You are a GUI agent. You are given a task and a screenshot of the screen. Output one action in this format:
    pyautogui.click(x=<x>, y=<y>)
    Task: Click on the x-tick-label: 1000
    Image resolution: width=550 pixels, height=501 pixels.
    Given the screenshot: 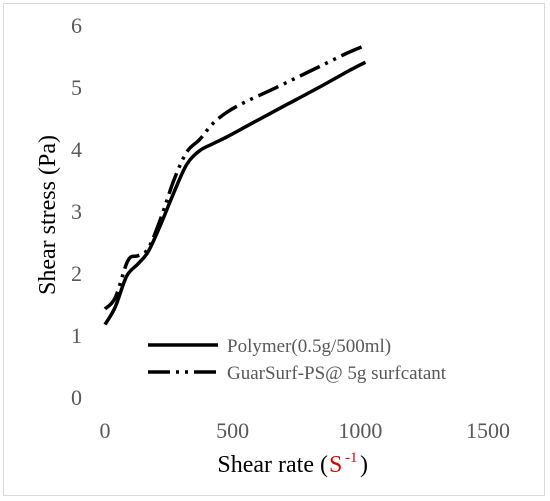 What is the action you would take?
    pyautogui.click(x=360, y=430)
    